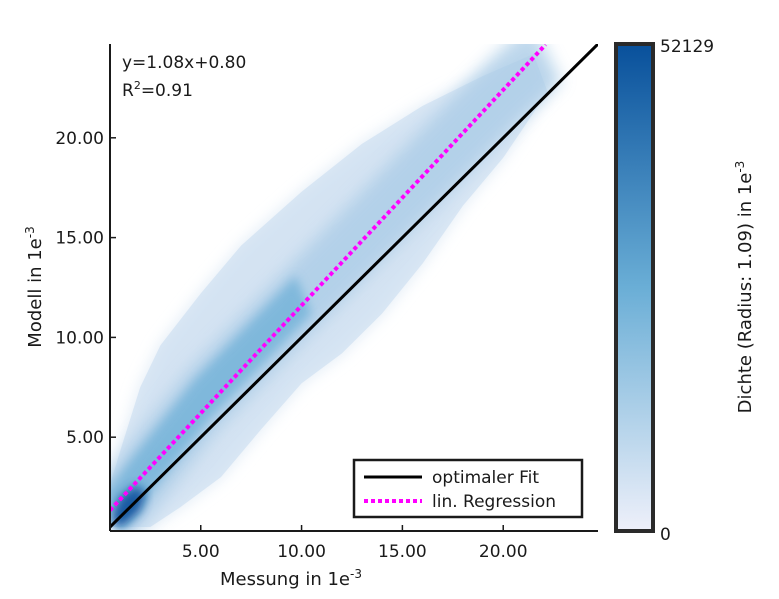  Describe the element at coordinates (503, 552) in the screenshot. I see `x-tick-label: 20.00` at that location.